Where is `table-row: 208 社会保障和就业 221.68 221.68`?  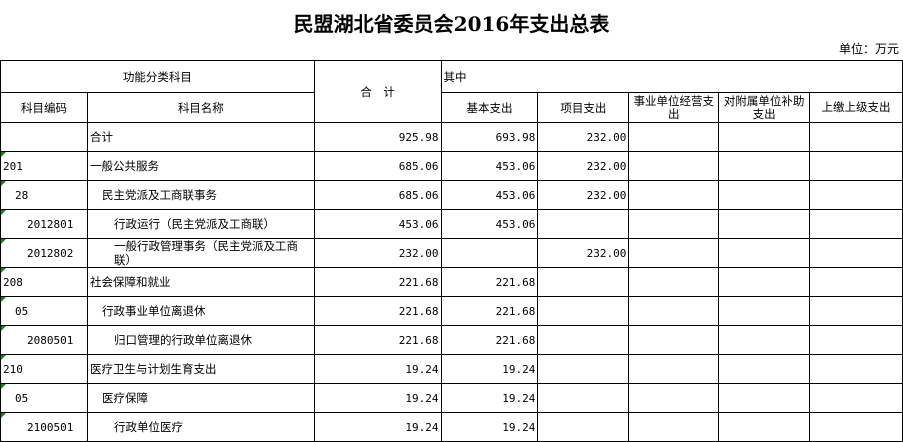
table-row: 208 社会保障和就业 221.68 221.68 is located at coordinates (451, 282).